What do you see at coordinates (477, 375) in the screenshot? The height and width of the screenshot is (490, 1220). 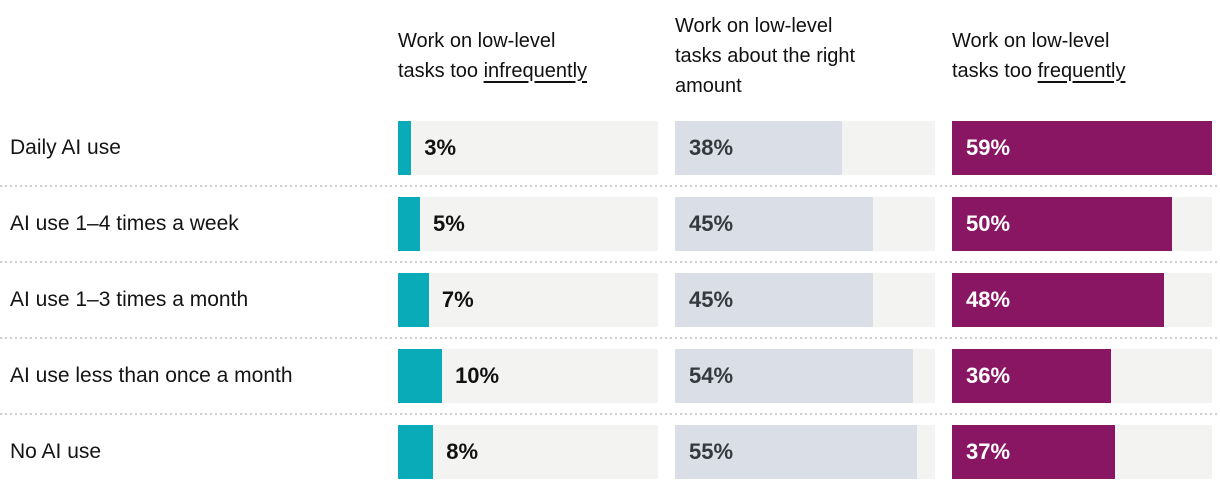 I see `bar-value-label: 10%` at bounding box center [477, 375].